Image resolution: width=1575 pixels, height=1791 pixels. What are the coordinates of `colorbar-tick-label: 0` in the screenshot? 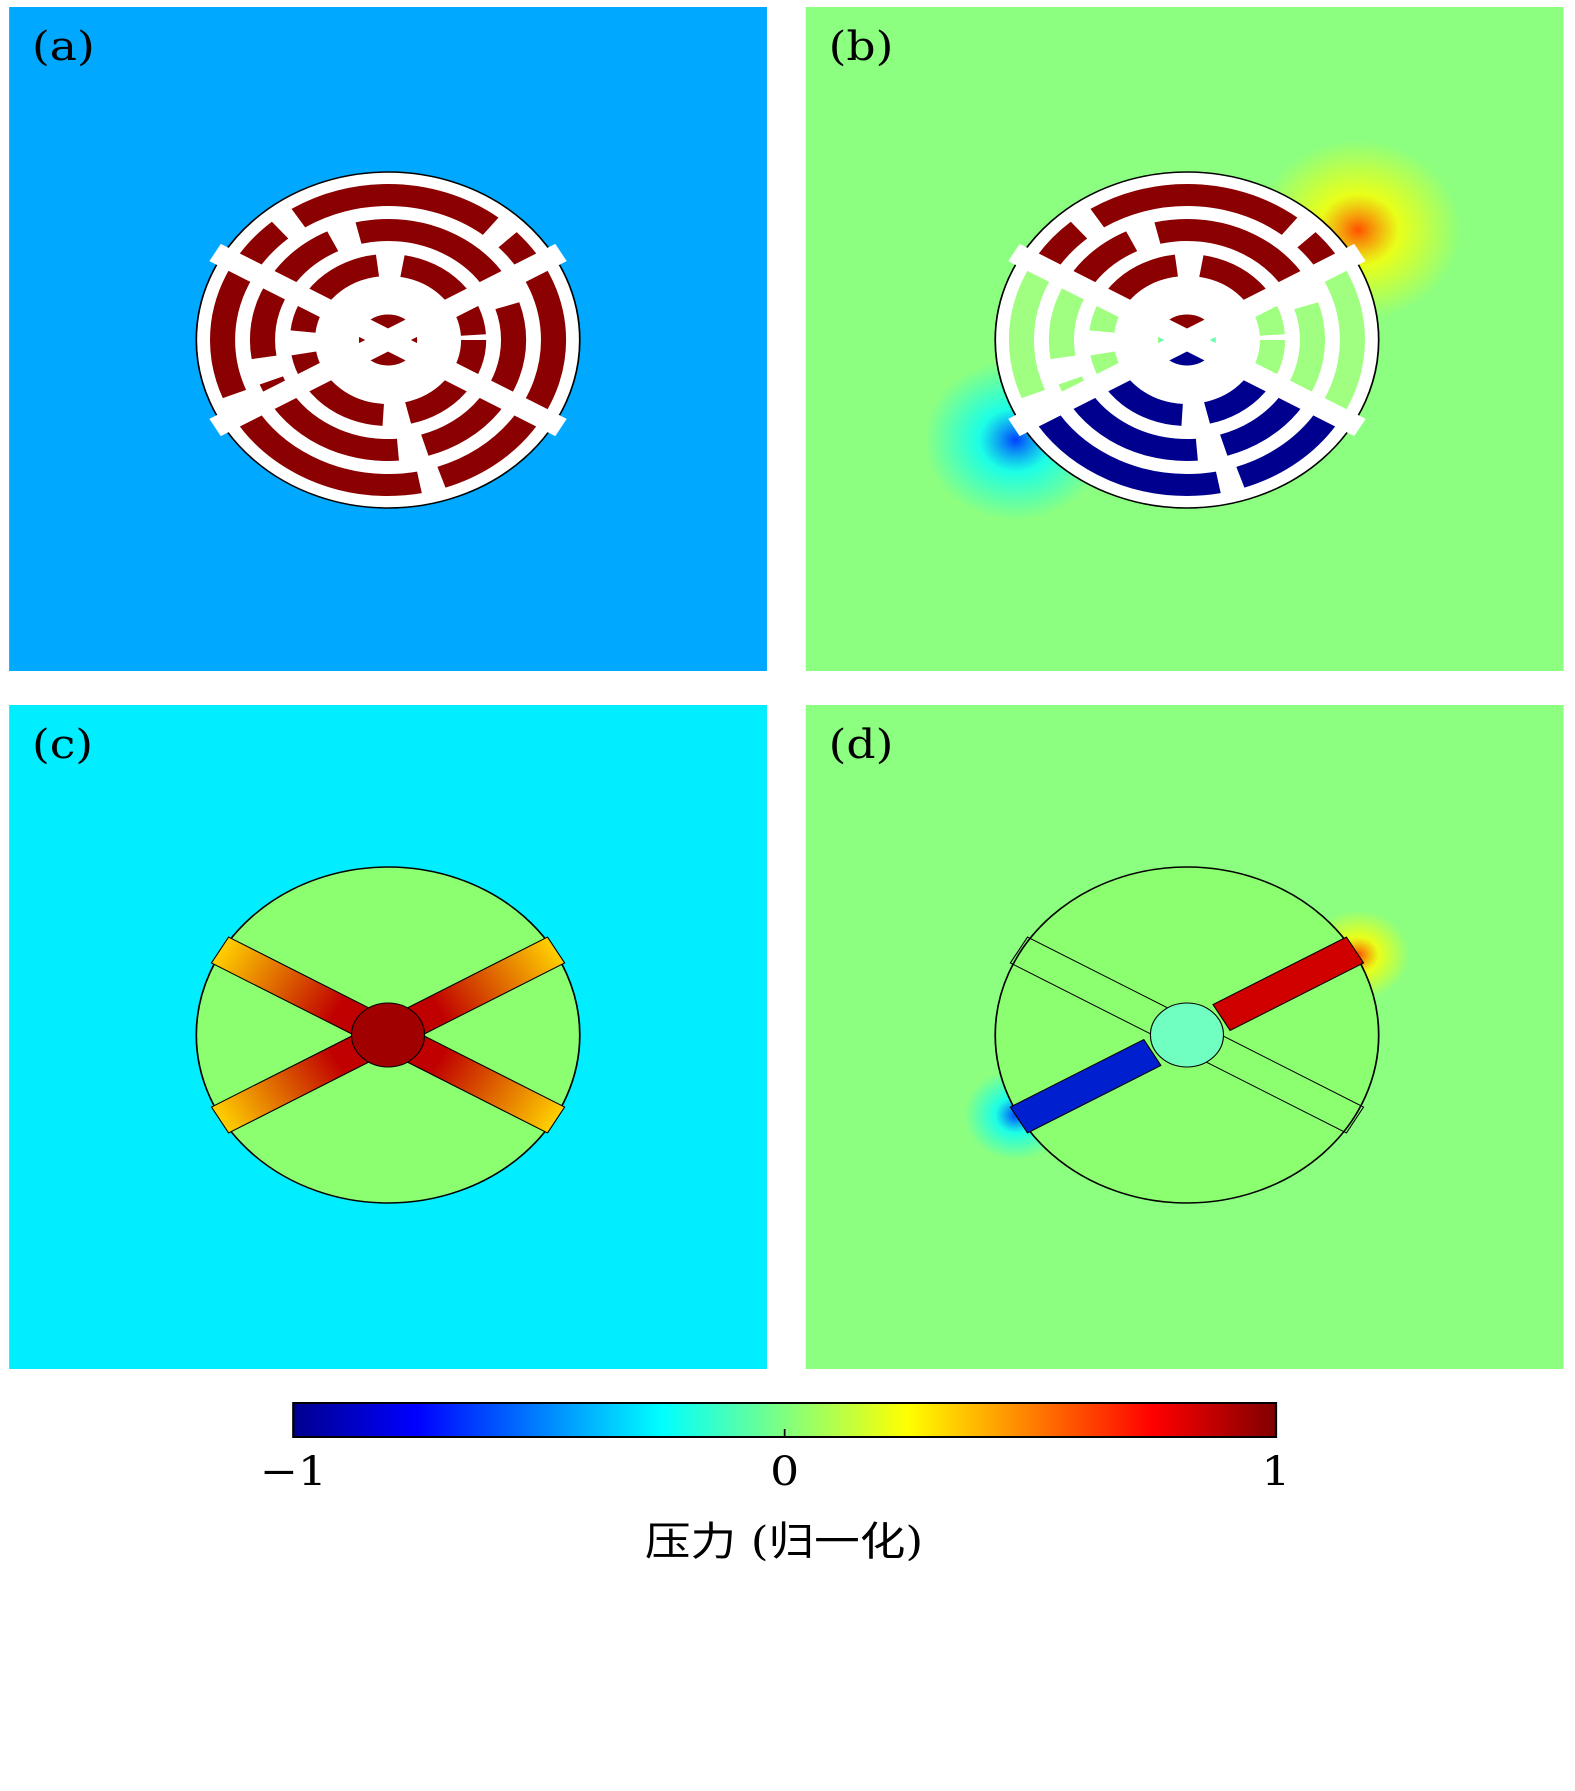 It's located at (784, 1472).